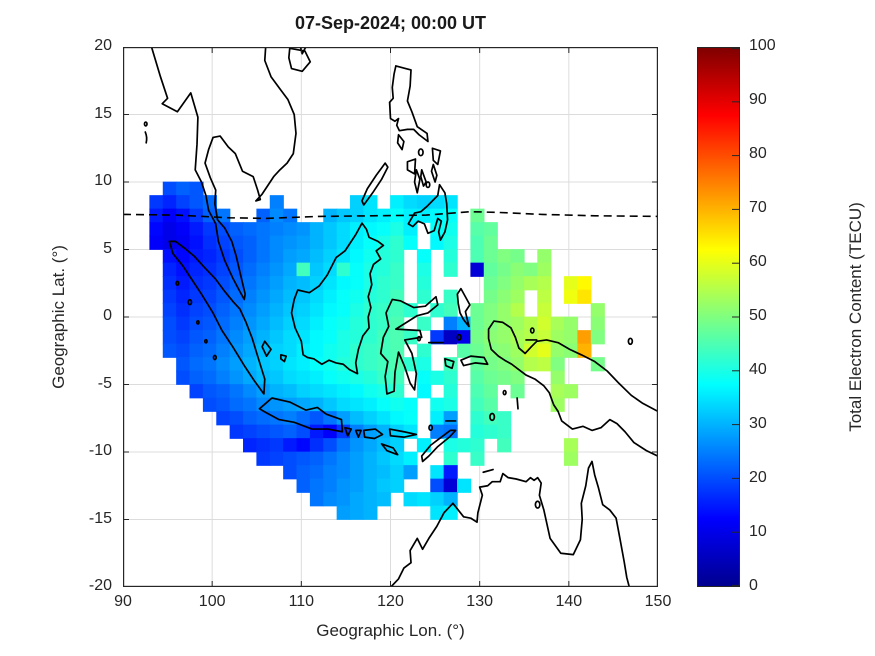 Image resolution: width=875 pixels, height=656 pixels. I want to click on coastline-nias, so click(189, 302).